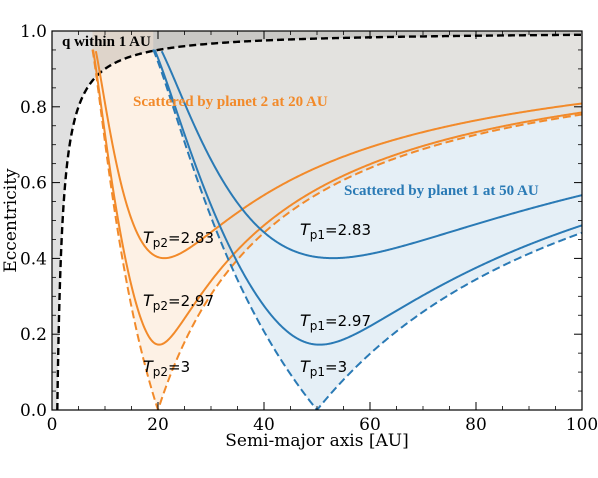  I want to click on y-axis-label: Eccentricity, so click(11, 220).